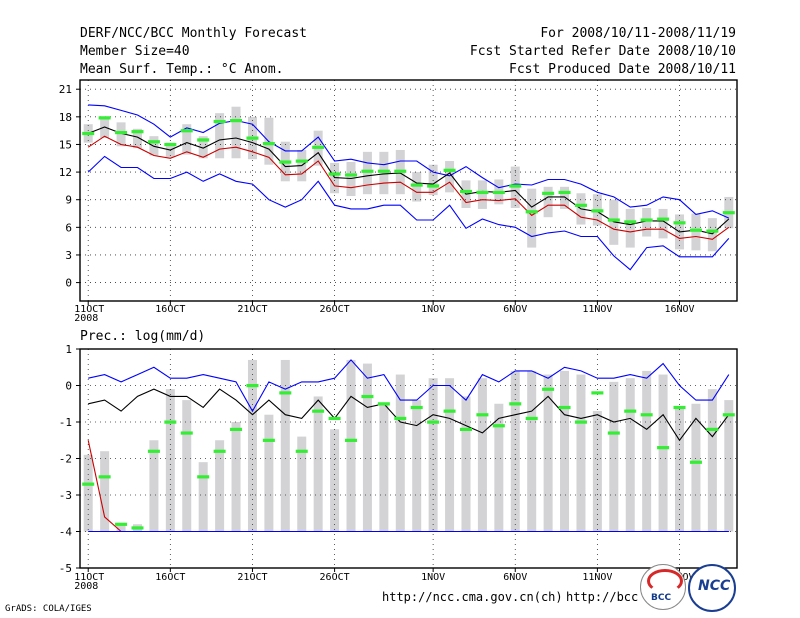 The width and height of the screenshot is (800, 618). I want to click on y-tick-label: 6, so click(68, 227).